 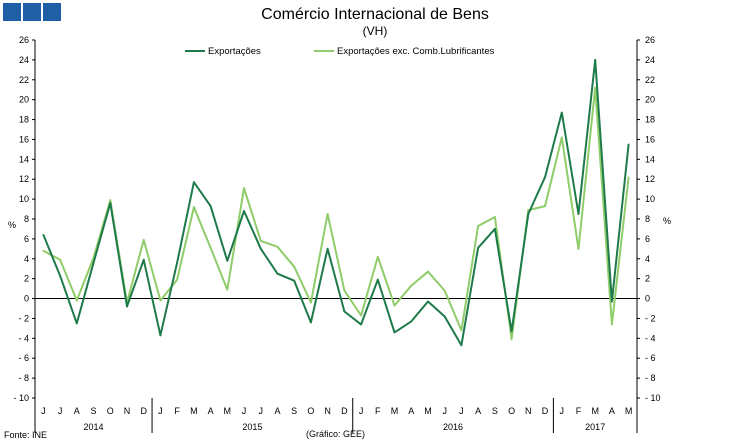 I want to click on chart-subtitle: (VH), so click(x=375, y=31).